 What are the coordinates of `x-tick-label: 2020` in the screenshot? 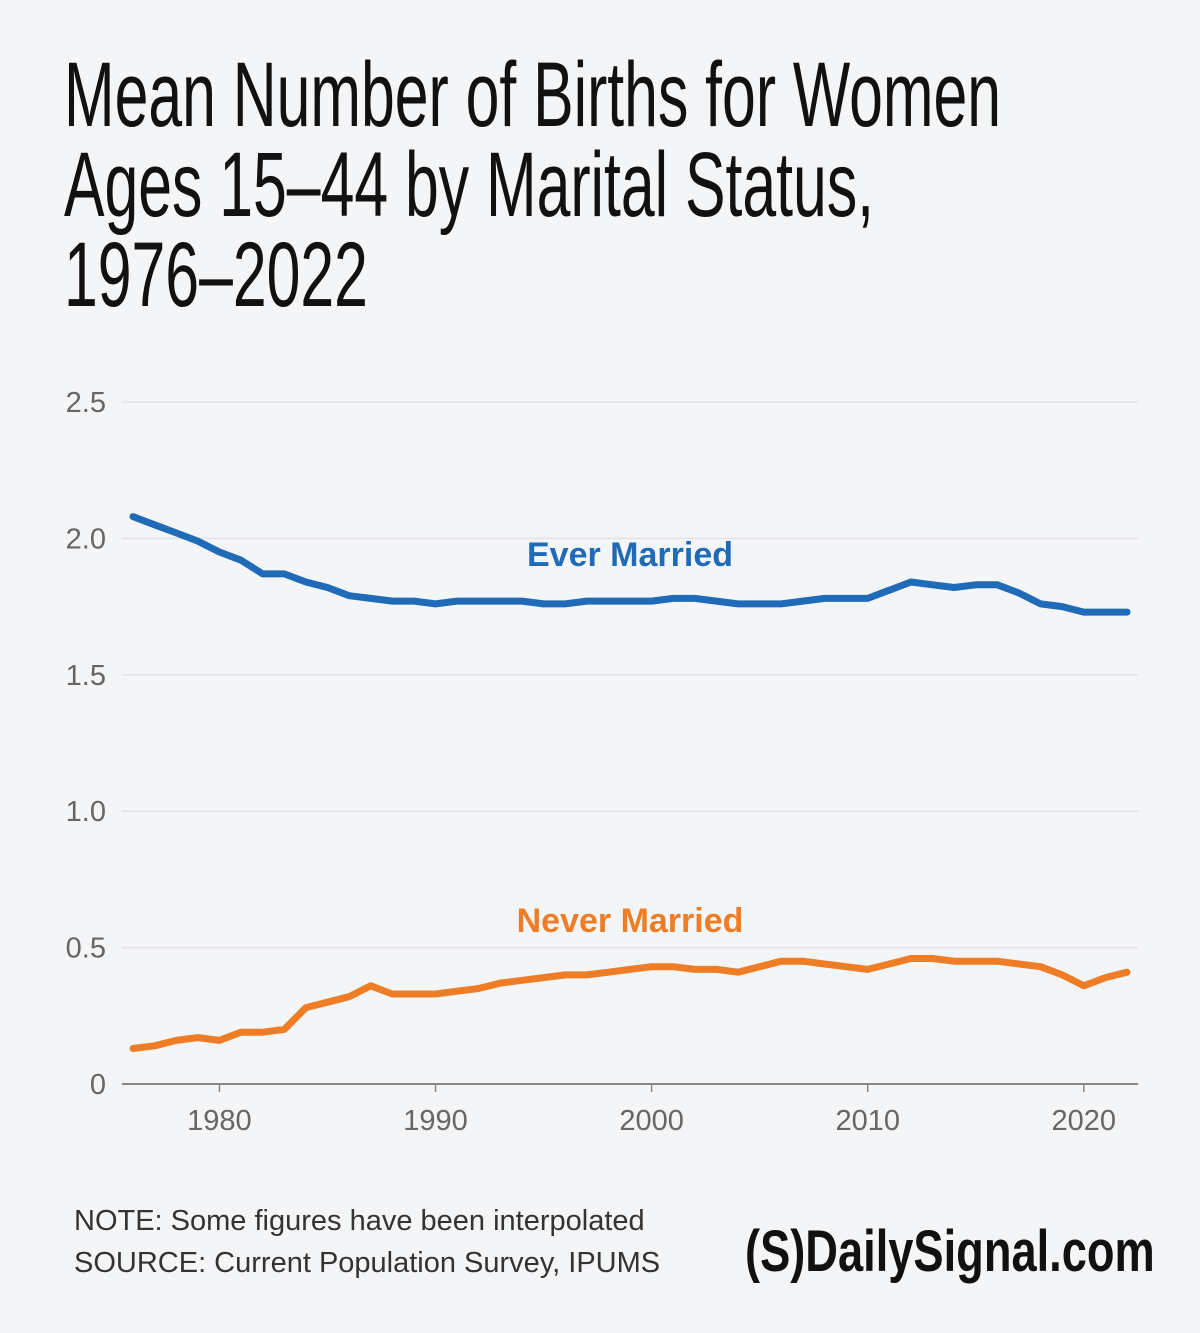 It's located at (1084, 1121).